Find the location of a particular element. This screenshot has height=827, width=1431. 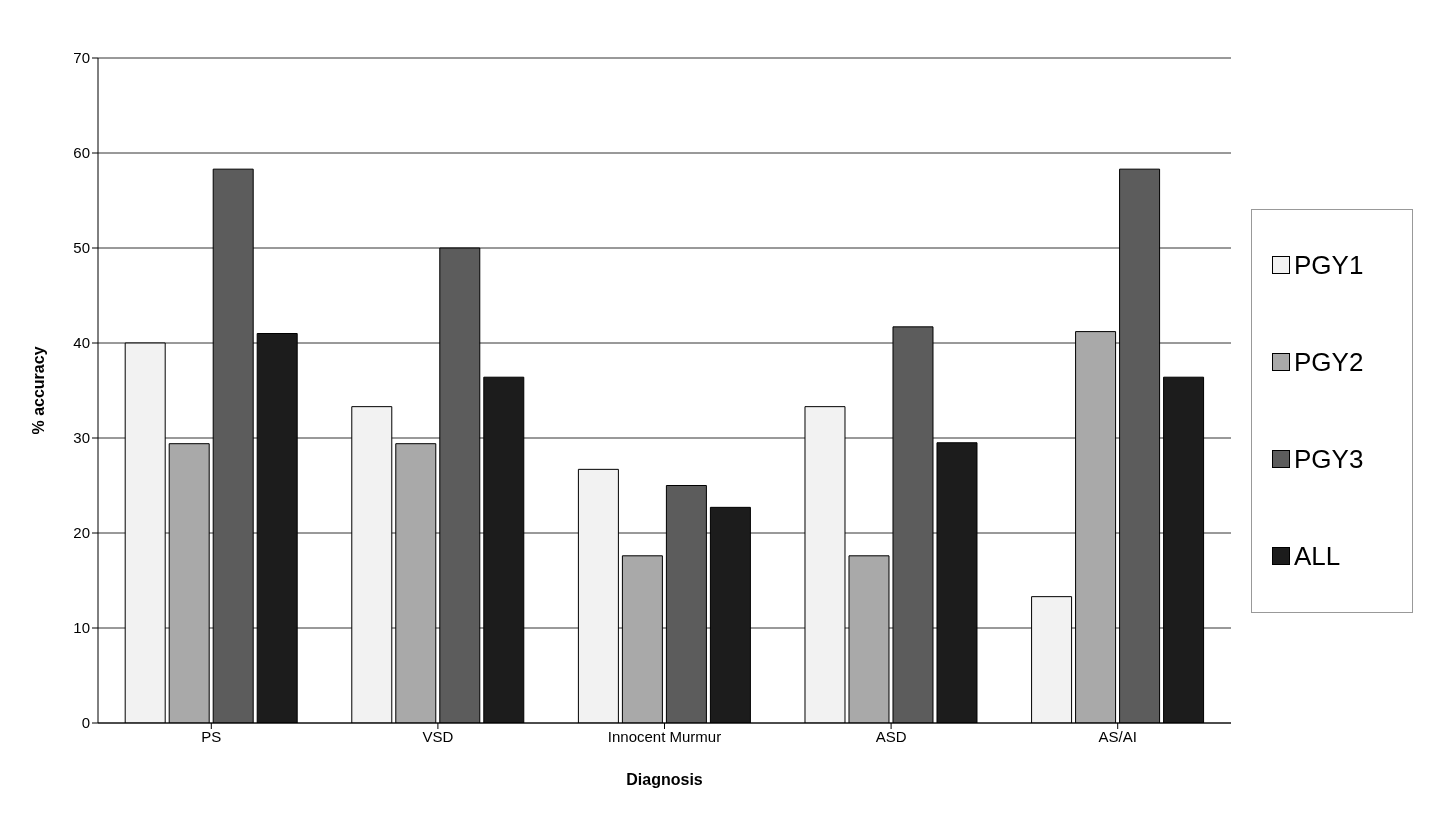

x-tick-label: AS/AI is located at coordinates (1117, 736).